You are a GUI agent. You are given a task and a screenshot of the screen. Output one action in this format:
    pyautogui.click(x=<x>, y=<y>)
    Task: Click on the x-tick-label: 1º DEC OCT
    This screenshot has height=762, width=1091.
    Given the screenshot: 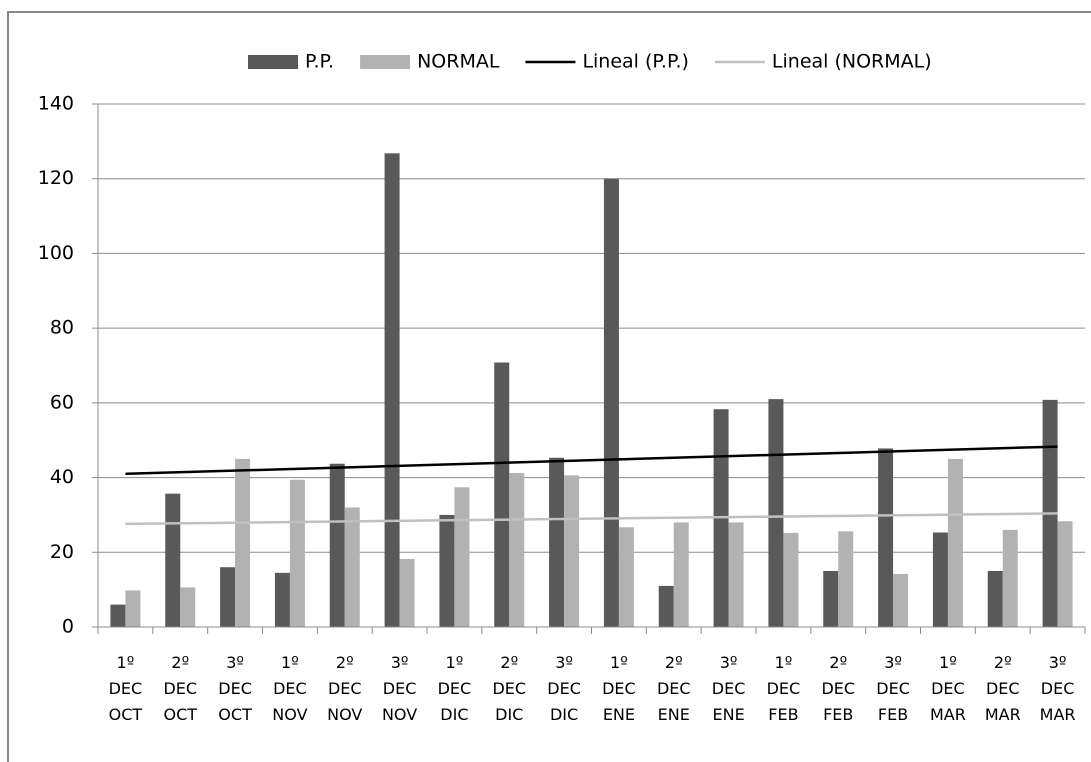 What is the action you would take?
    pyautogui.click(x=126, y=688)
    